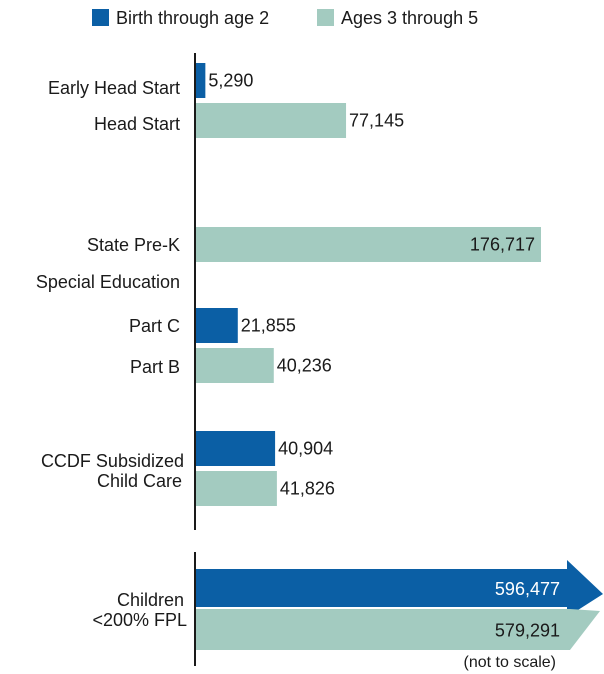 This screenshot has width=604, height=674. What do you see at coordinates (139, 610) in the screenshot?
I see `category-label-children-200-fpl: Children <200% FPL` at bounding box center [139, 610].